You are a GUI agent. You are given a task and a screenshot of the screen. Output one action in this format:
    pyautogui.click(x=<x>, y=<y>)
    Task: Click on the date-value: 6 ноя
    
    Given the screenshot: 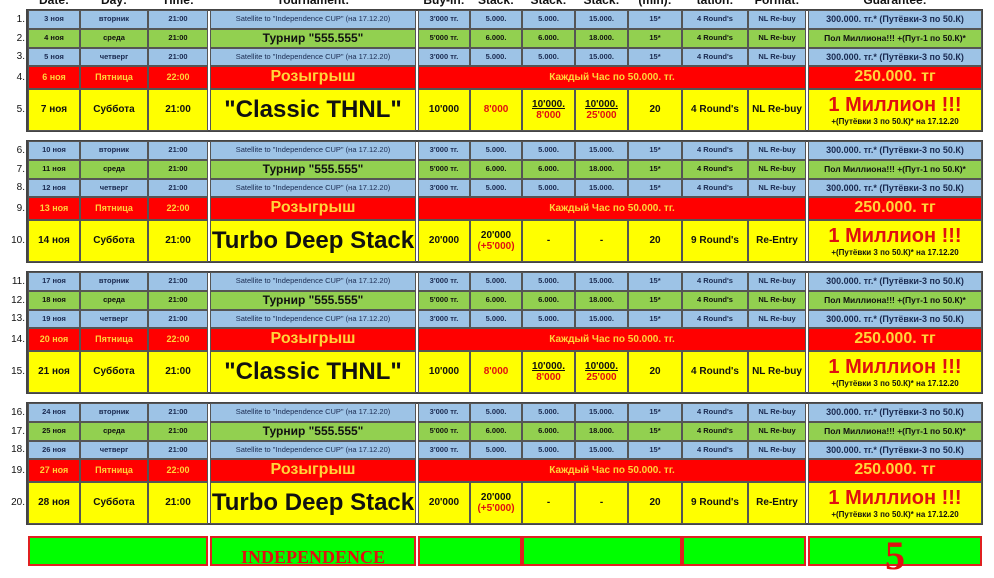 What is the action you would take?
    pyautogui.click(x=54, y=77)
    